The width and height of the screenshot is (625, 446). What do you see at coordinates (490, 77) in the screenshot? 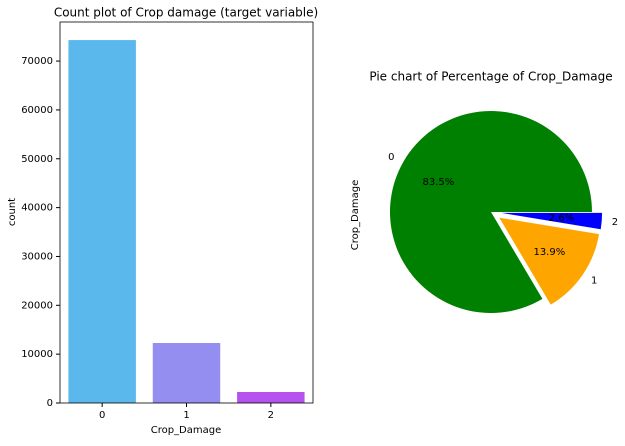
I see `pie-title: Pie chart of Percentage of Crop_Damage` at bounding box center [490, 77].